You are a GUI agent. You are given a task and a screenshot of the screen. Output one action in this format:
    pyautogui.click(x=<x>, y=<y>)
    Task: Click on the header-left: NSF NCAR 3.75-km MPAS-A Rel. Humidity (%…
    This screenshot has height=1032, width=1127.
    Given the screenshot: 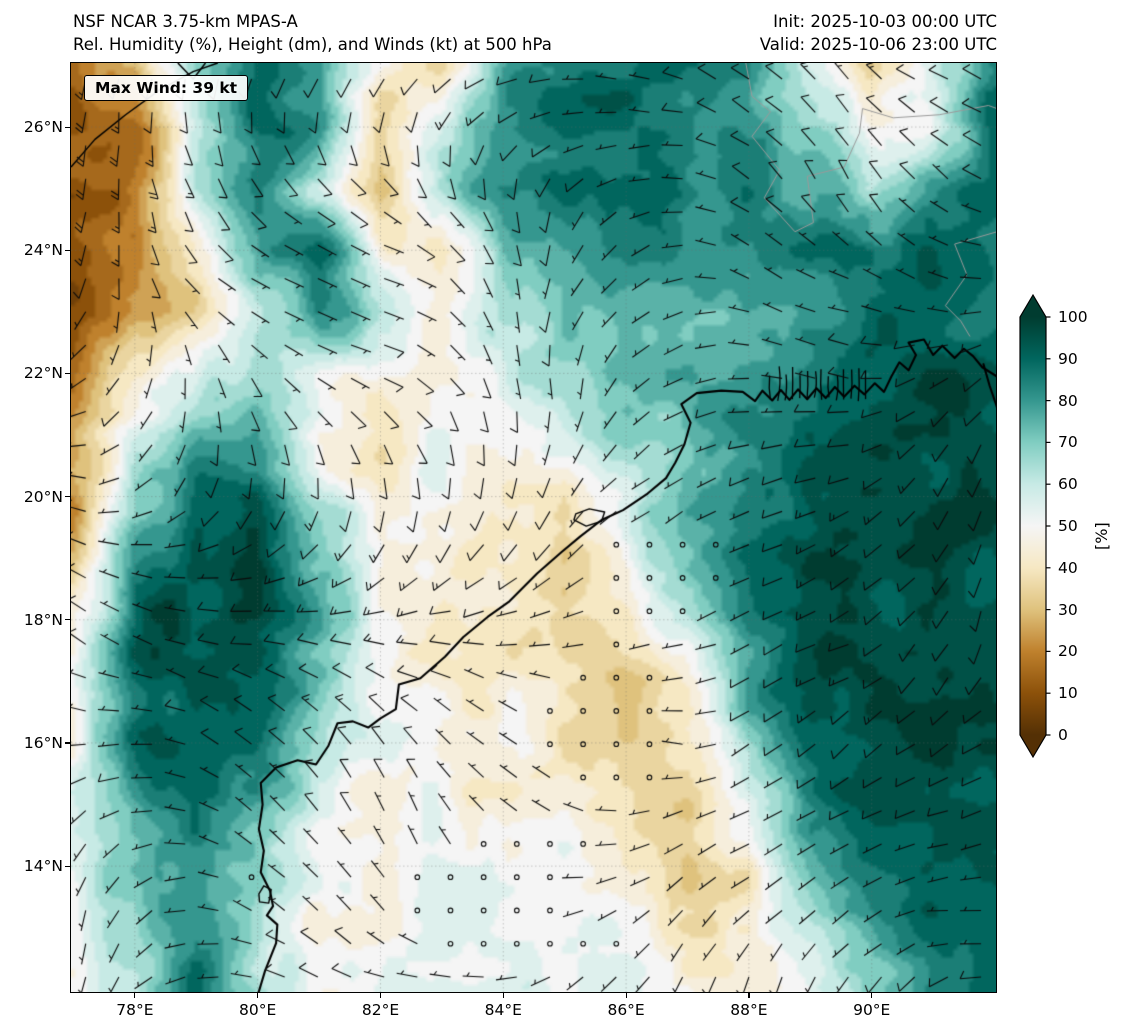 What is the action you would take?
    pyautogui.click(x=312, y=33)
    